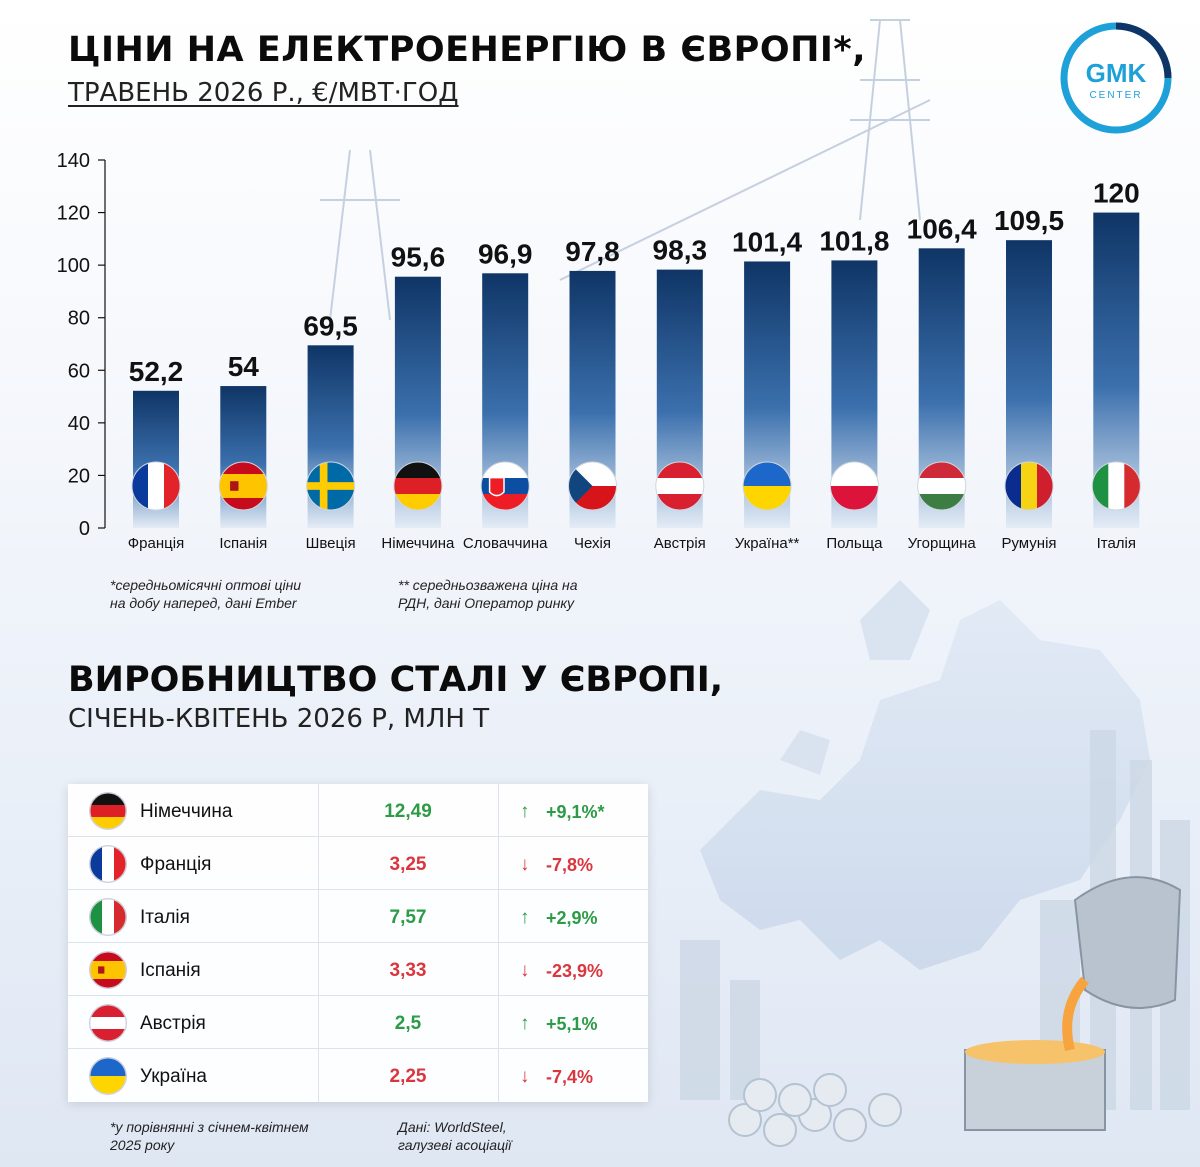 The width and height of the screenshot is (1200, 1167). I want to click on y-tick-label: 140, so click(73, 161).